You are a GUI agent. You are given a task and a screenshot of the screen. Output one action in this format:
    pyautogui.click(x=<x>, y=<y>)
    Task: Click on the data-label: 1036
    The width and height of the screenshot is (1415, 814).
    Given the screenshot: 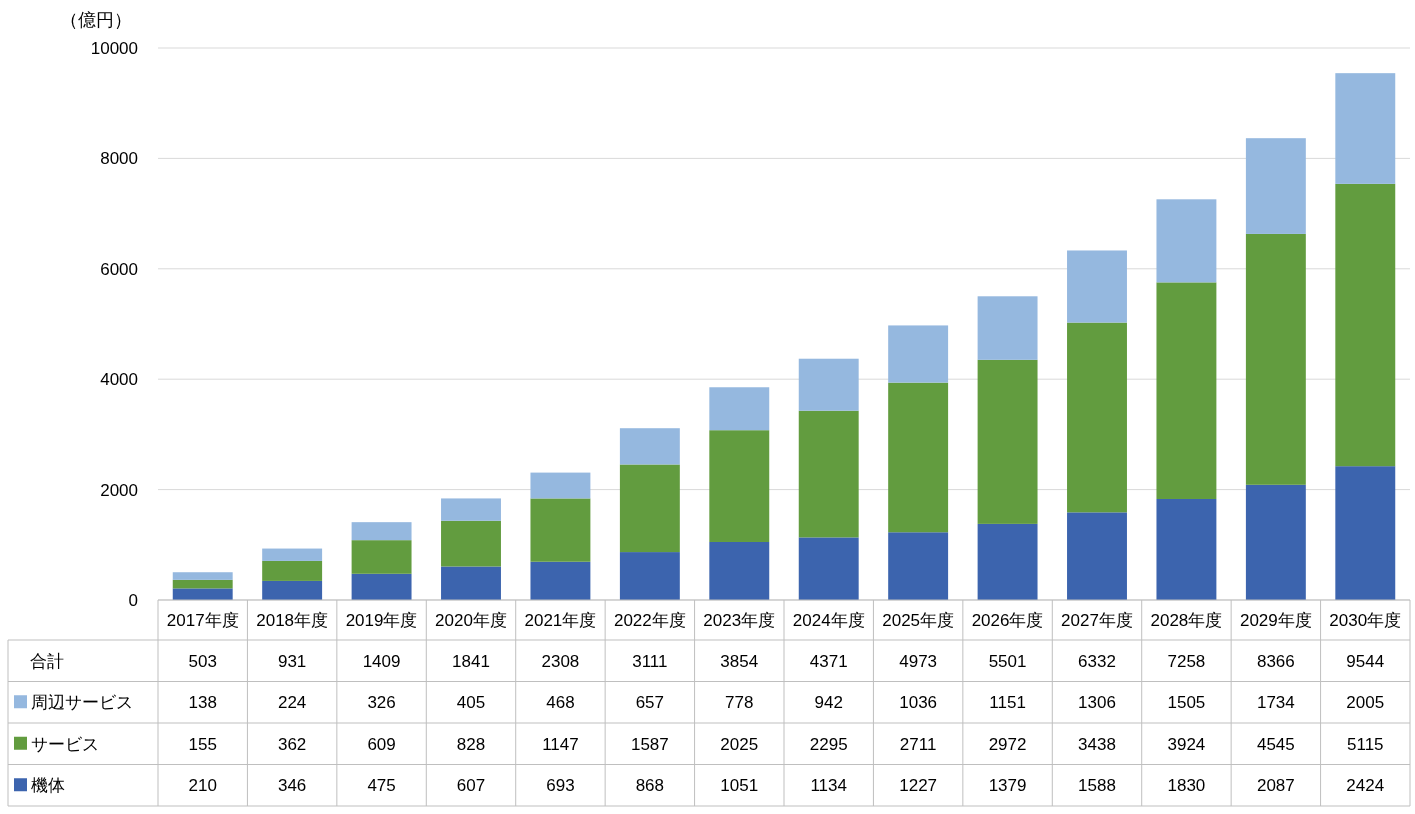 What is the action you would take?
    pyautogui.click(x=918, y=703)
    